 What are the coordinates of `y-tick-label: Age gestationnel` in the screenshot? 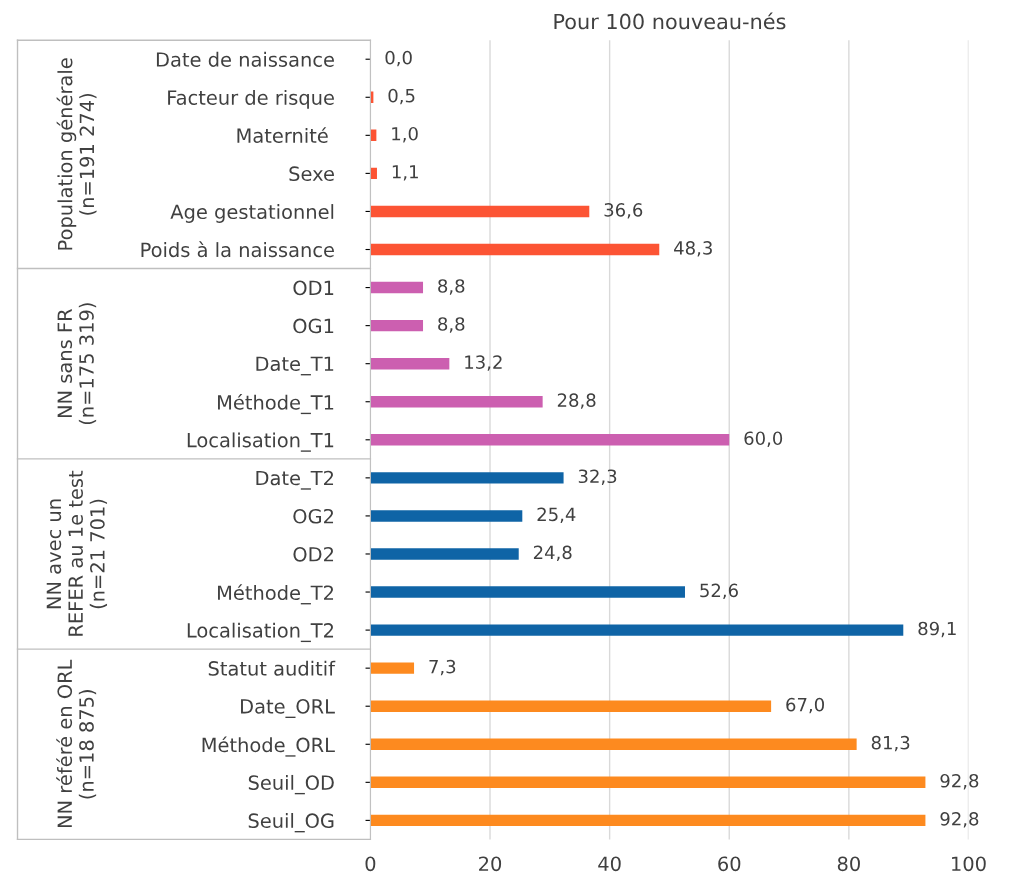 It's located at (252, 213).